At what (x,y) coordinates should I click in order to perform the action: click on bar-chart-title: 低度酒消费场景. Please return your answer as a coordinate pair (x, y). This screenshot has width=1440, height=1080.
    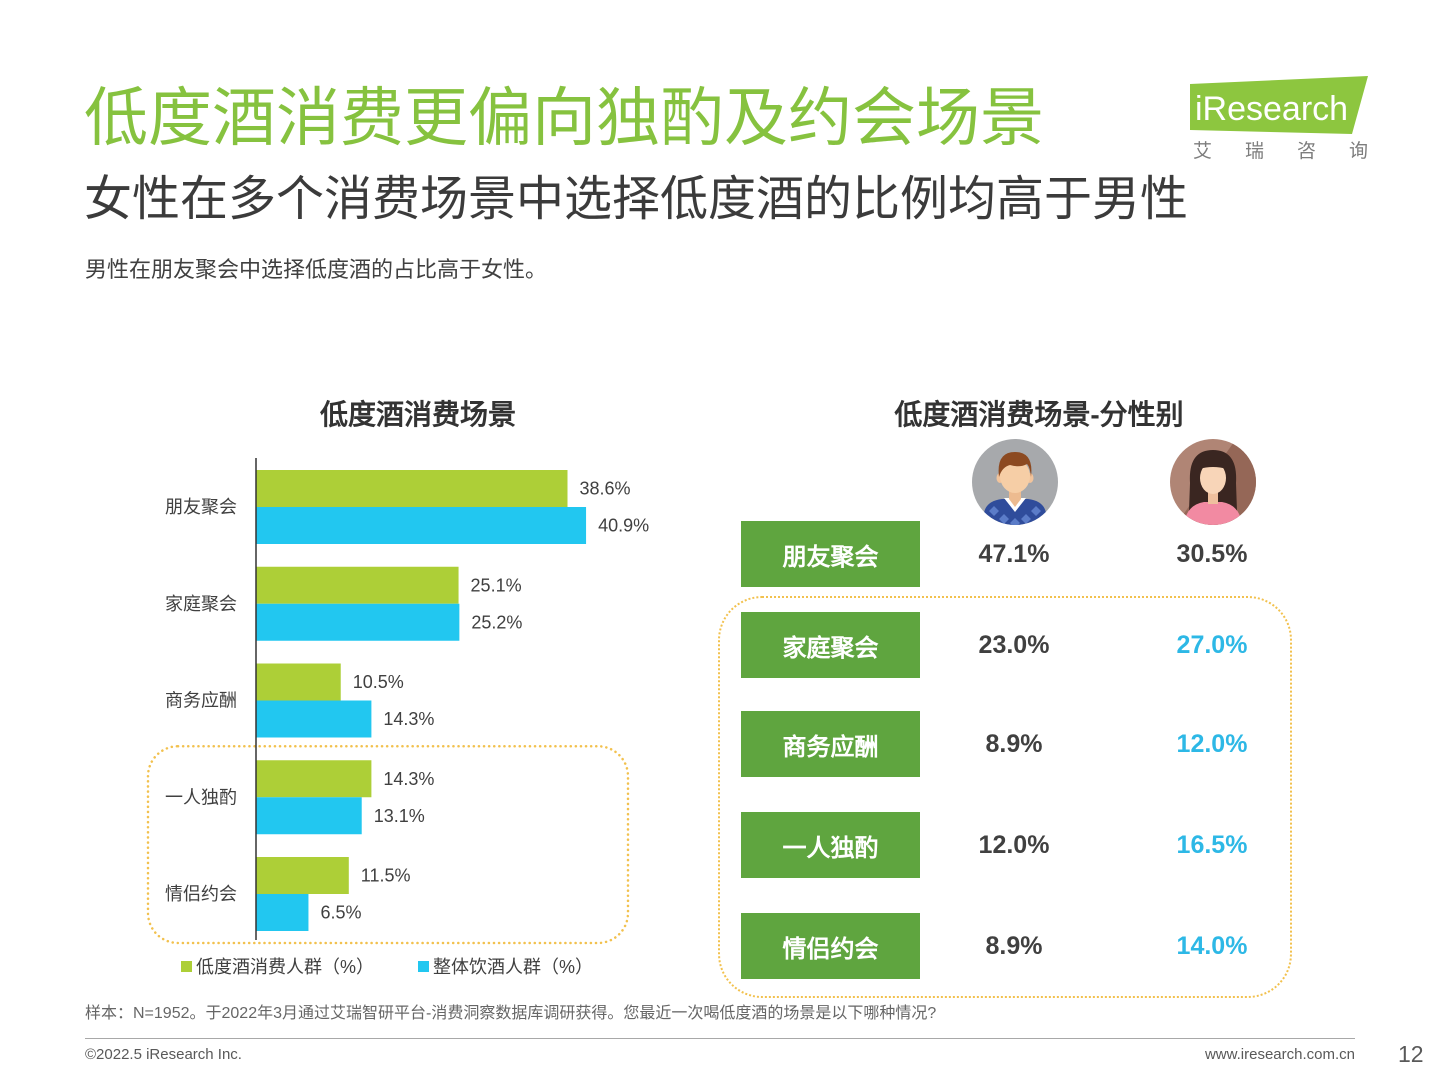
    Looking at the image, I should click on (417, 414).